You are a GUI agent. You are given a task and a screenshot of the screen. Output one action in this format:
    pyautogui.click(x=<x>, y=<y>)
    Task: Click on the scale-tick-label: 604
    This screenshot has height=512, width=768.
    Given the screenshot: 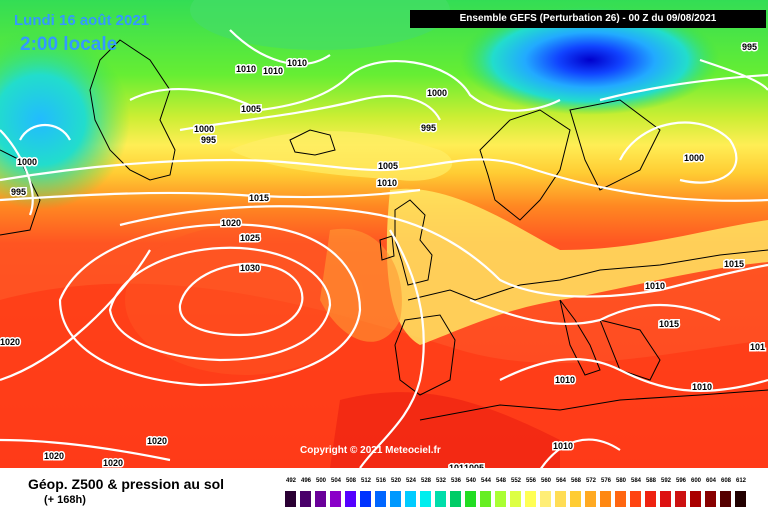 What is the action you would take?
    pyautogui.click(x=710, y=481)
    